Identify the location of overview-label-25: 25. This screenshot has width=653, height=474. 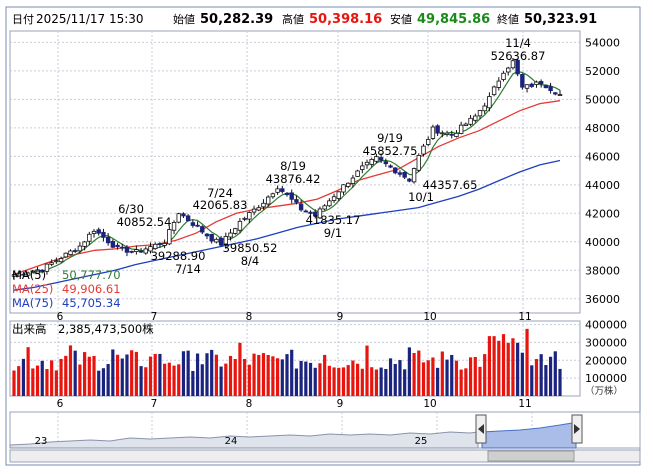
(421, 441).